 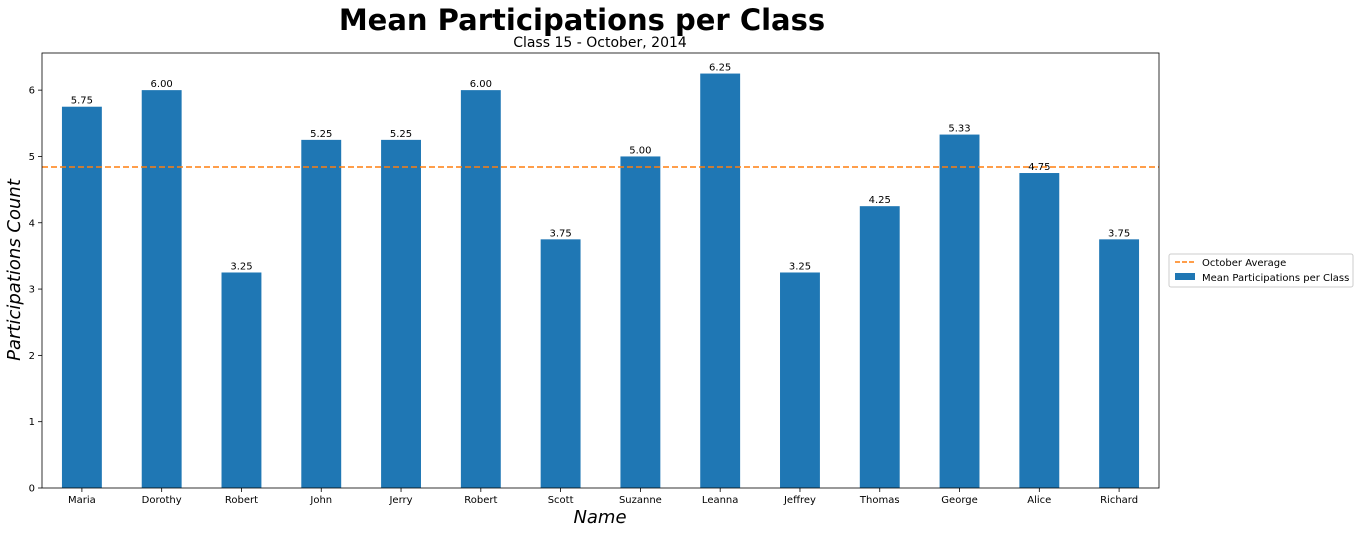 I want to click on y-axis: 0 1 2 3 4 5 6, so click(x=35, y=290).